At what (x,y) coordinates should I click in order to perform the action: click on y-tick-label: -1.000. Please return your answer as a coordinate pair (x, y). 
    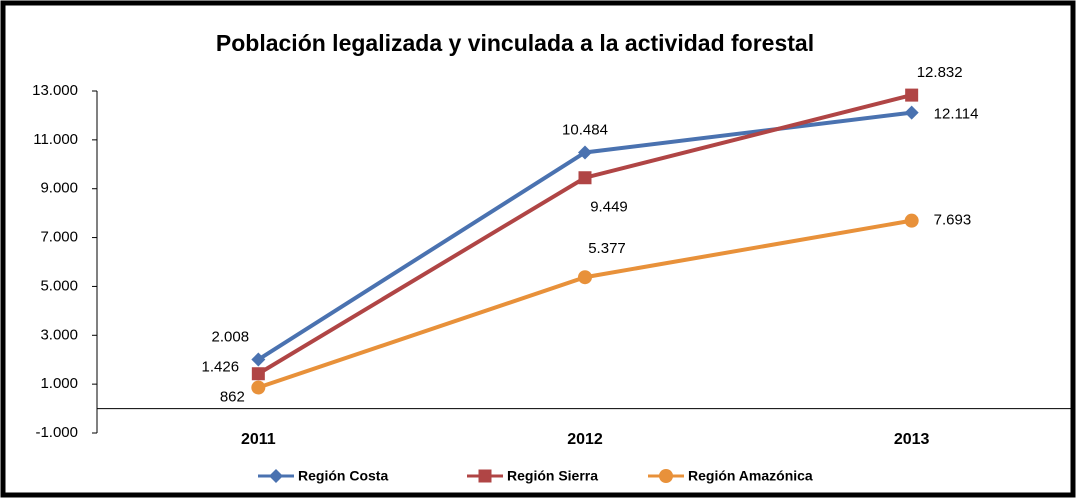
    Looking at the image, I should click on (56, 432).